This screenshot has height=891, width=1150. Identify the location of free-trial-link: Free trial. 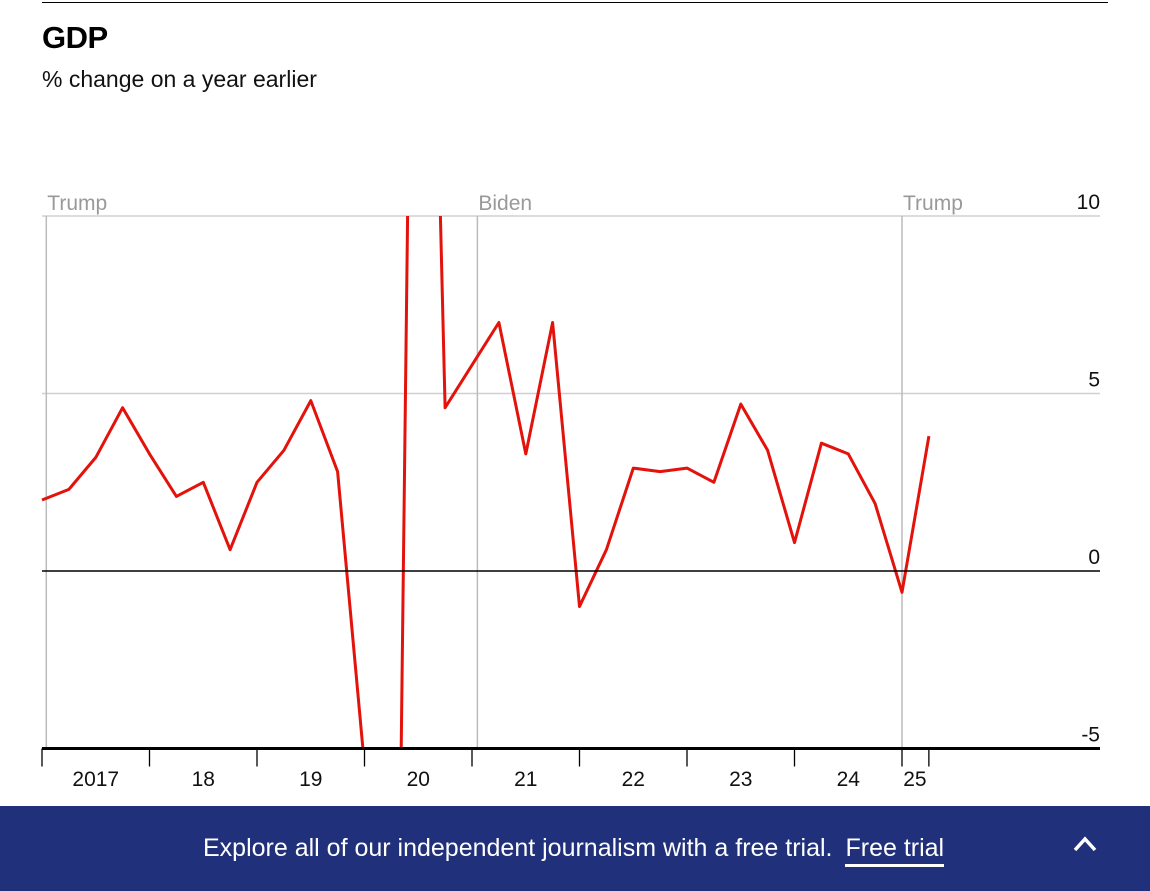
(895, 850).